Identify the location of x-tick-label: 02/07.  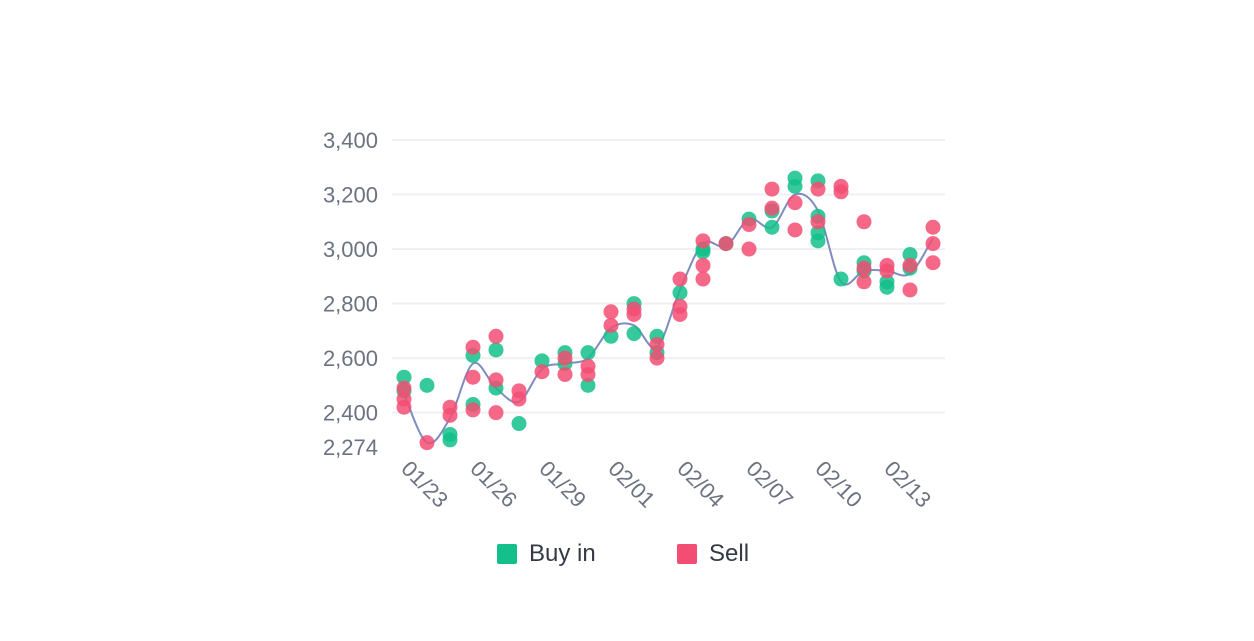
(769, 484).